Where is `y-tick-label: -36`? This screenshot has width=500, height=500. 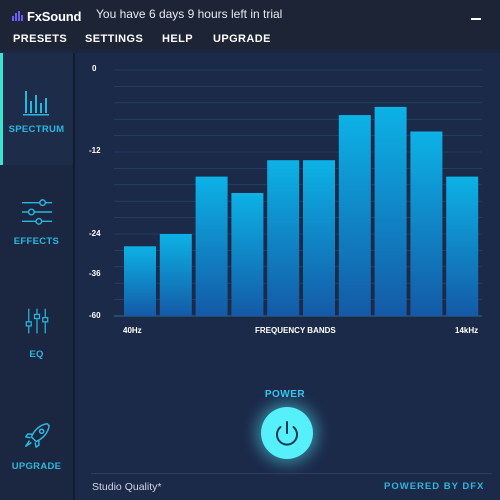
y-tick-label: -36 is located at coordinates (95, 273).